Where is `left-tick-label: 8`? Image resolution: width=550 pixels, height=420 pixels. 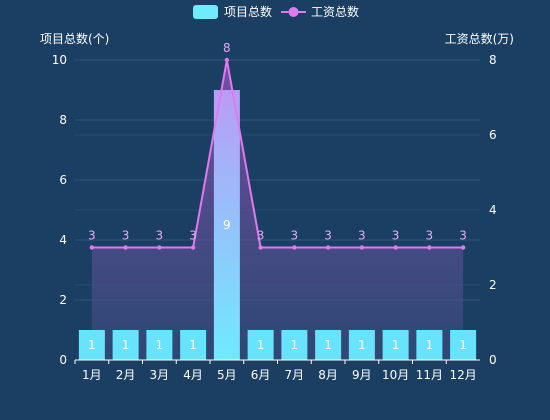
left-tick-label: 8 is located at coordinates (63, 120).